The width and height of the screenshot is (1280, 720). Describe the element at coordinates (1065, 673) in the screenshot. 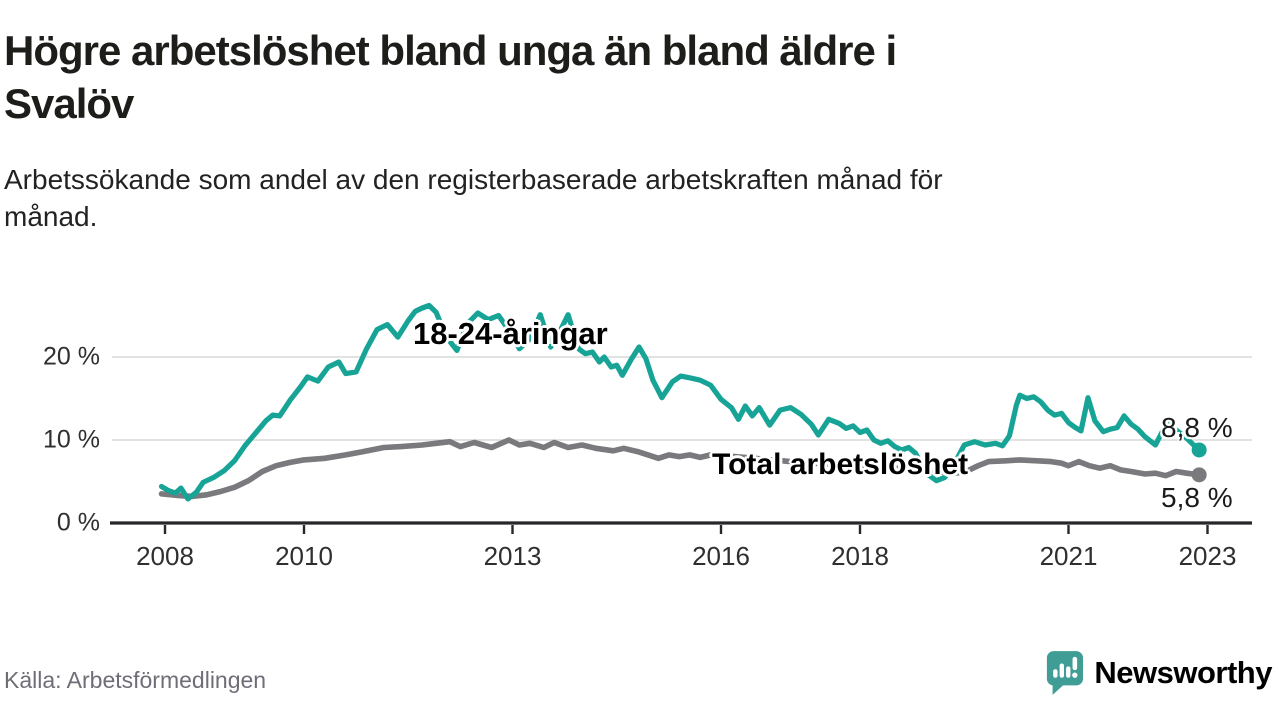

I see `newsworthy-speech-bubble-chart-icon` at that location.